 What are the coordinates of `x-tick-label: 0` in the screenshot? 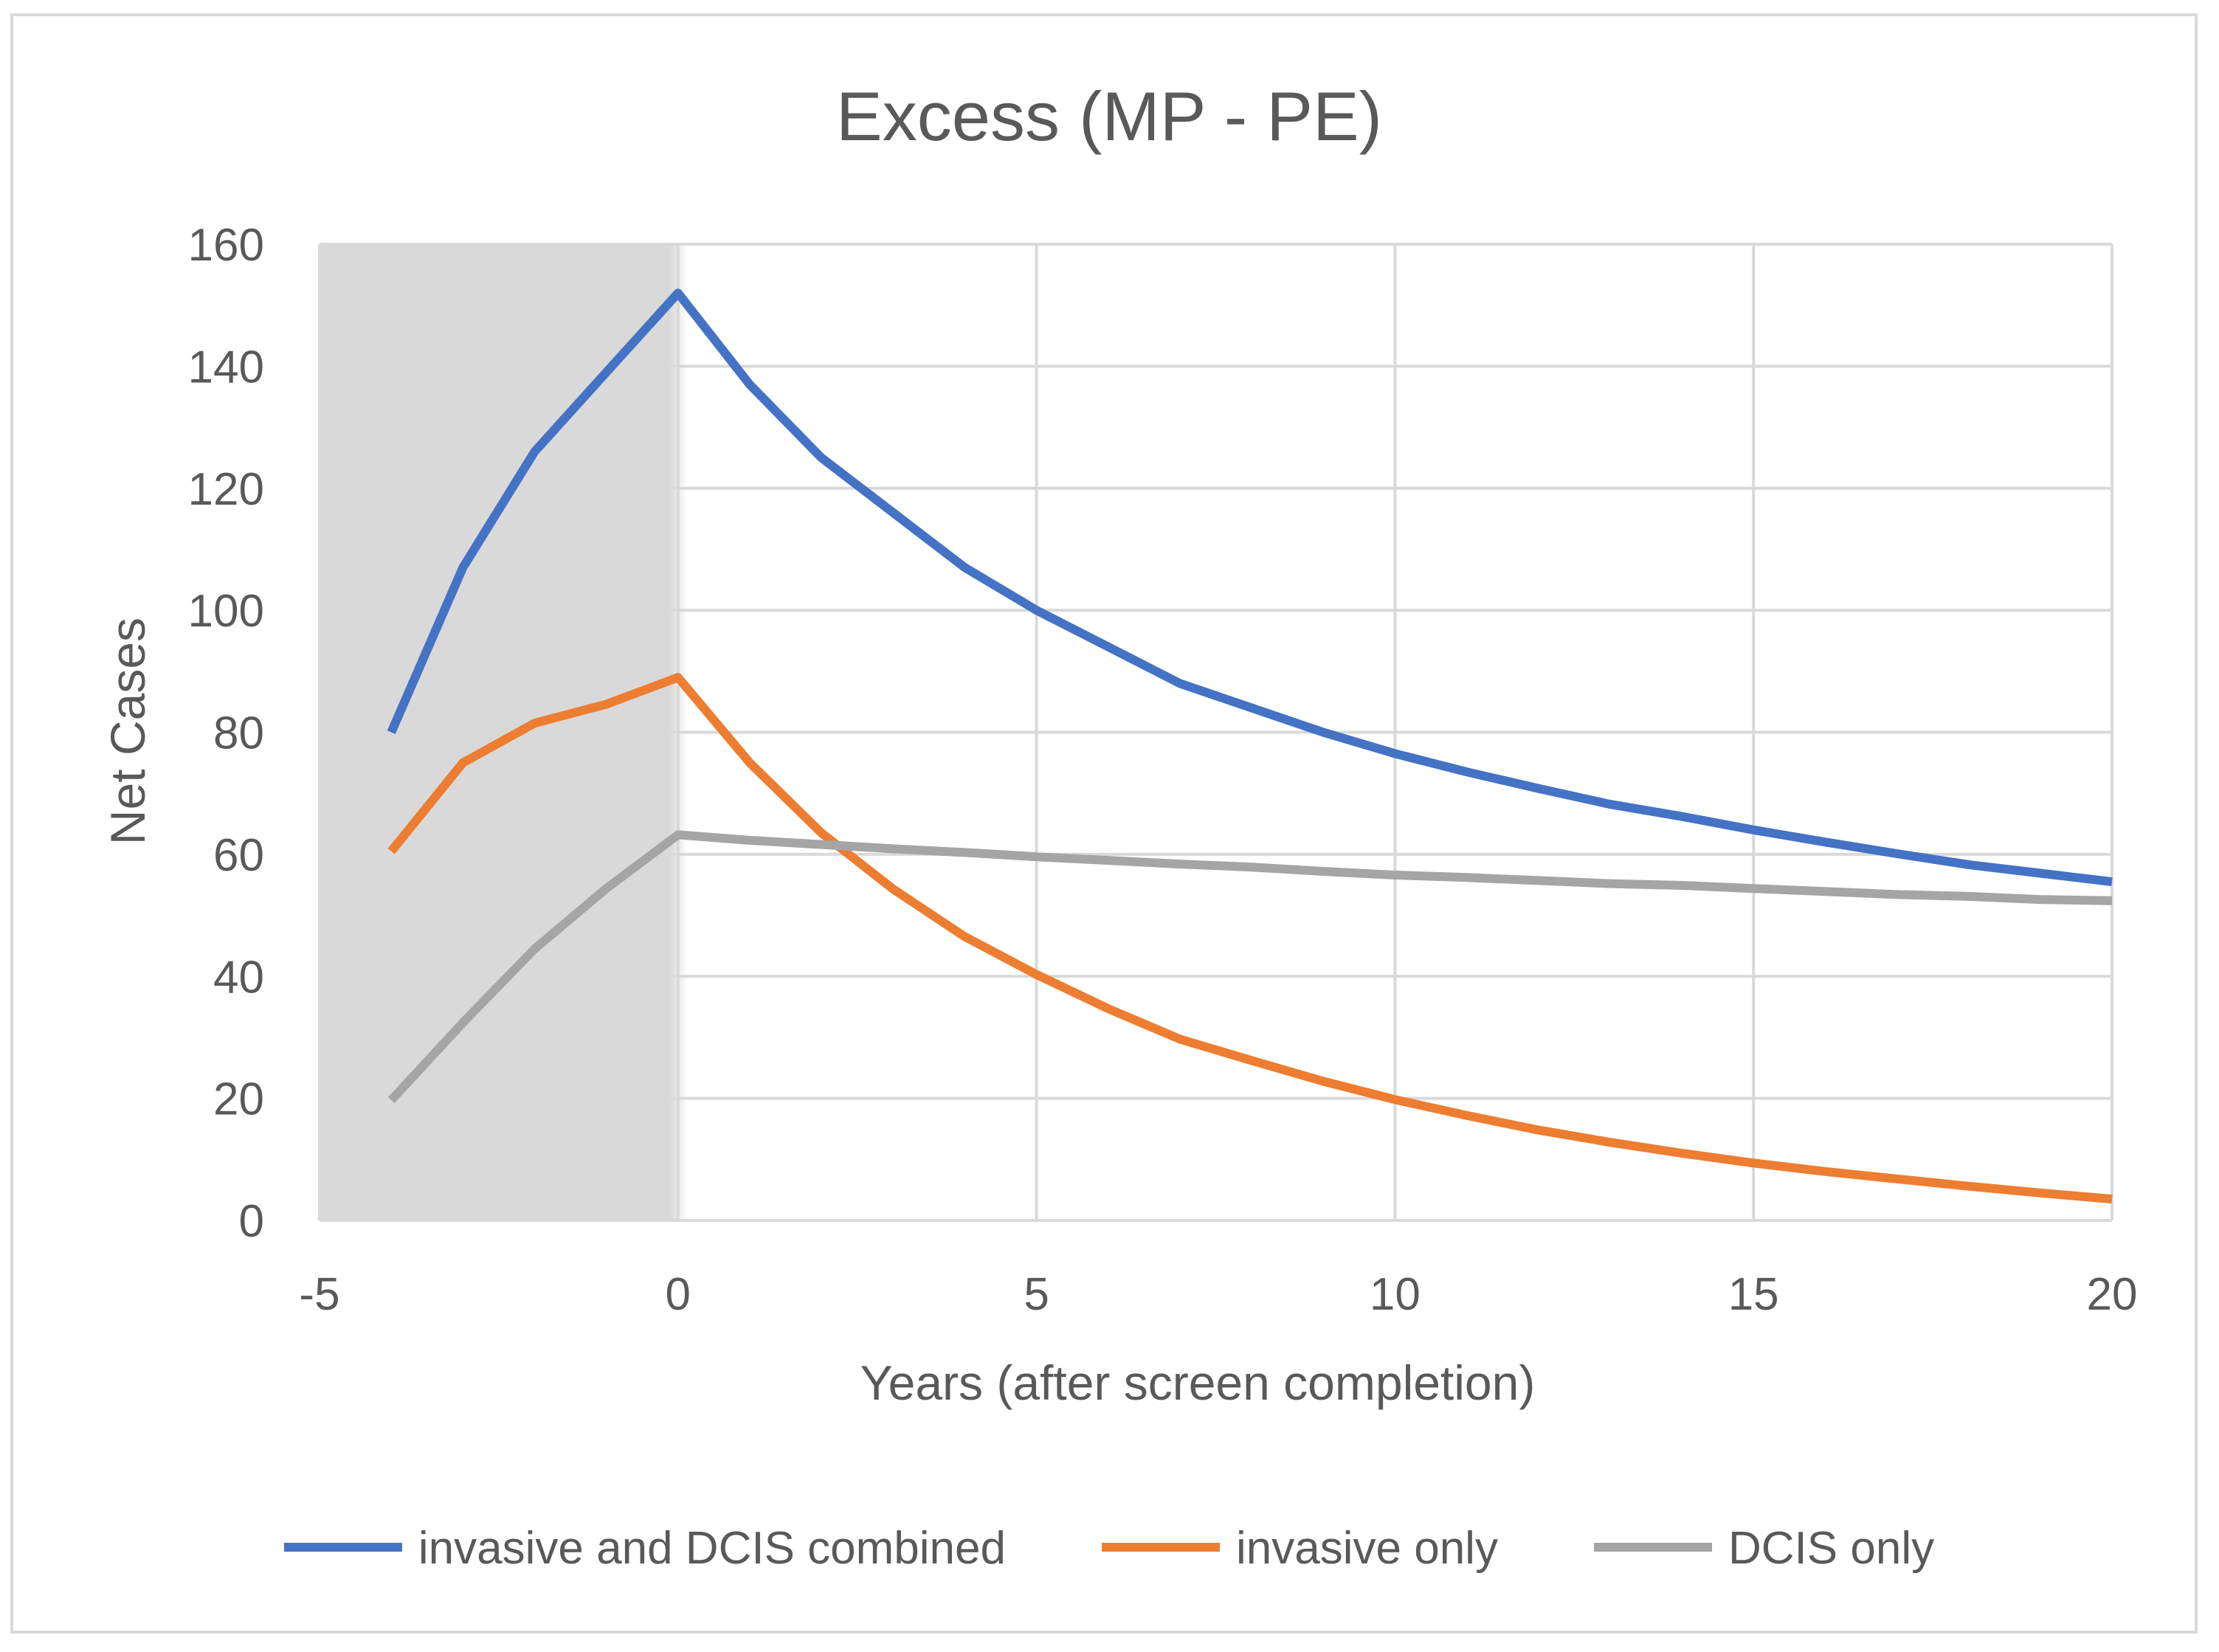 It's located at (678, 1295).